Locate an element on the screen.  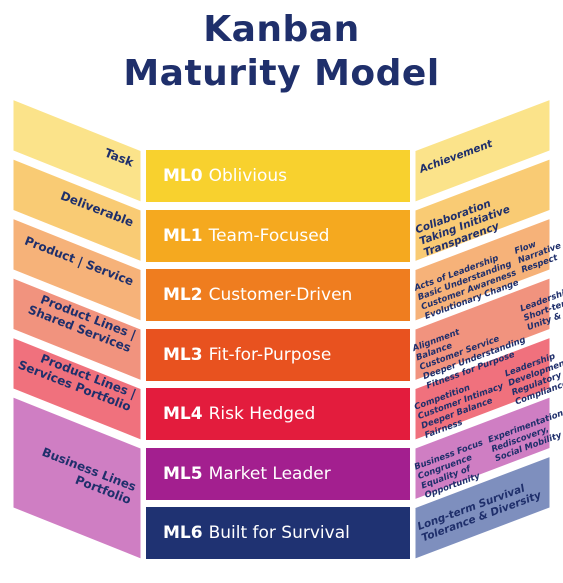
level-bar-ml5: ML5 Market Leader is located at coordinates (278, 473).